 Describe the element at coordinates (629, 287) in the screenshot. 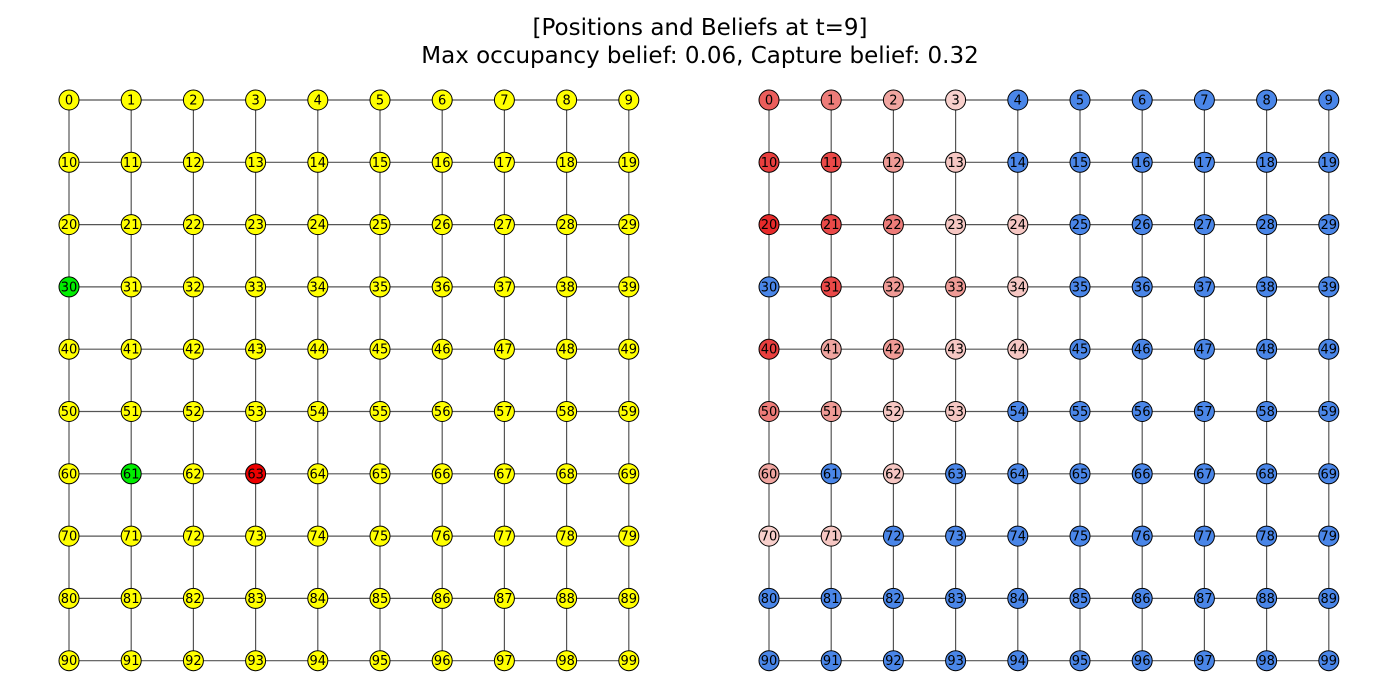

I see `node-label: 39` at that location.